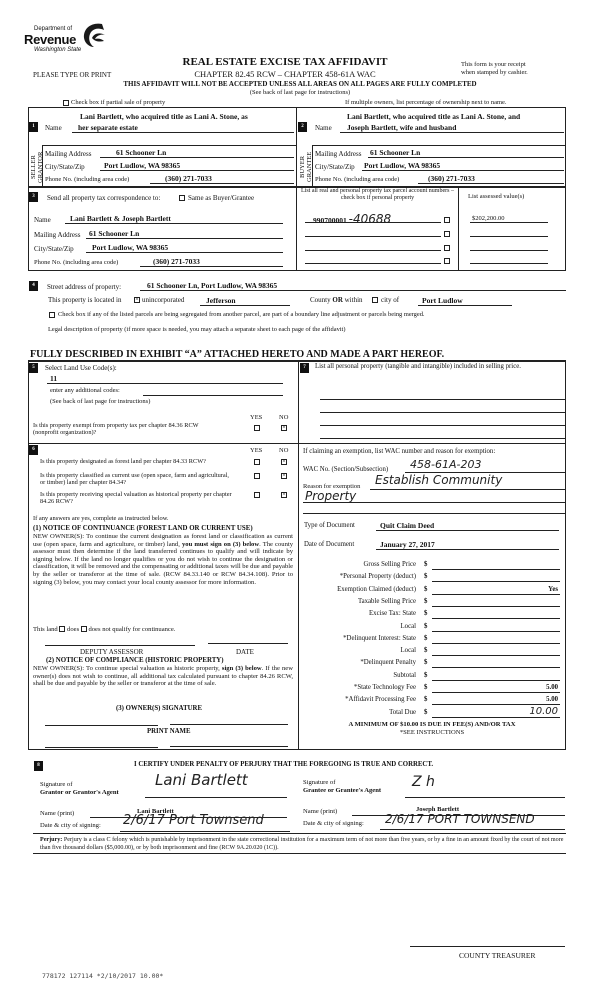 This screenshot has width=600, height=984. What do you see at coordinates (404, 675) in the screenshot?
I see `fee-label: Subtotal` at bounding box center [404, 675].